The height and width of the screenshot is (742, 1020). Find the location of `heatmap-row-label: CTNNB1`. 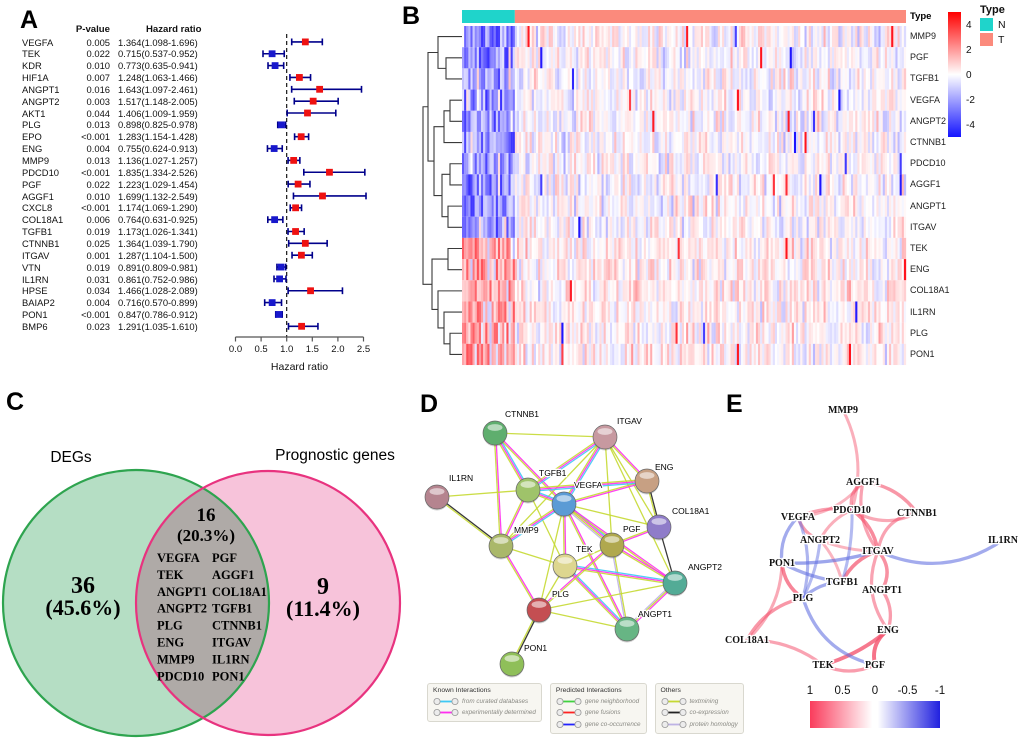

heatmap-row-label: CTNNB1 is located at coordinates (928, 142).